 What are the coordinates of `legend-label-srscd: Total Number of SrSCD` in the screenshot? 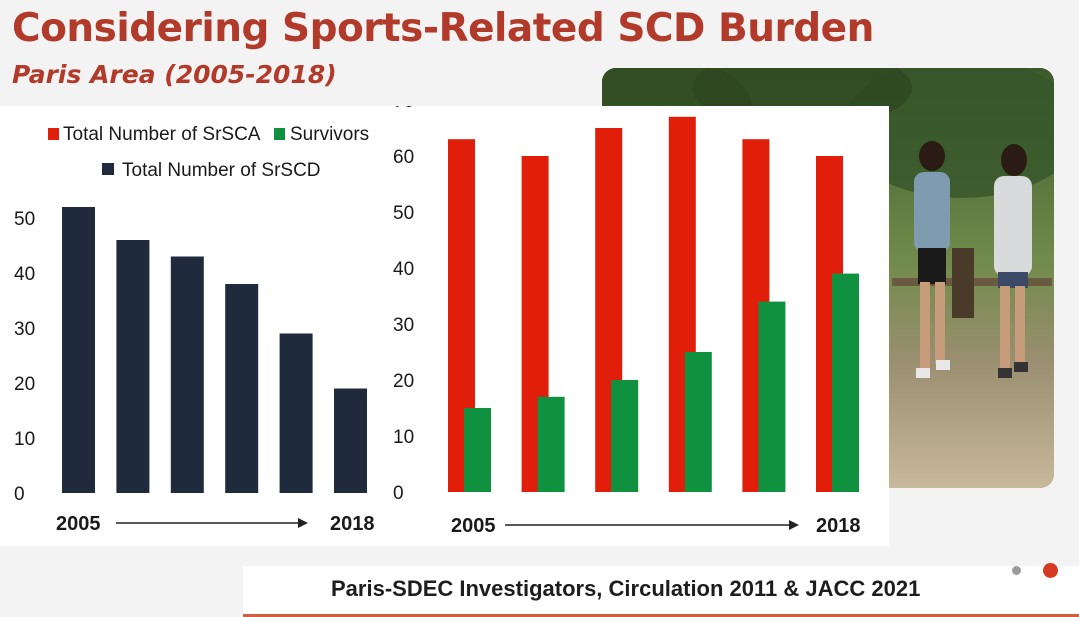 It's located at (221, 170).